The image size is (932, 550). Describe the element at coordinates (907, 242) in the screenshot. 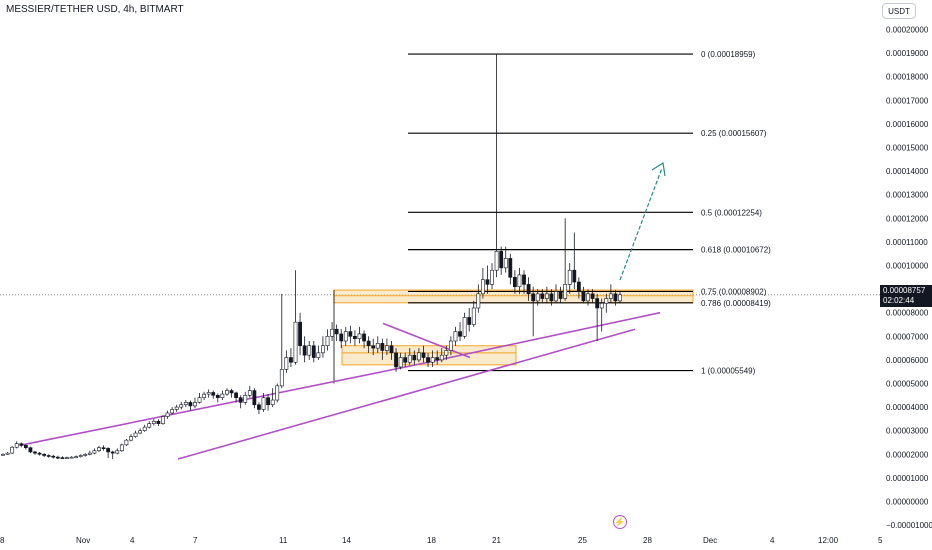

I see `y-tick-label: 0.00011000` at that location.